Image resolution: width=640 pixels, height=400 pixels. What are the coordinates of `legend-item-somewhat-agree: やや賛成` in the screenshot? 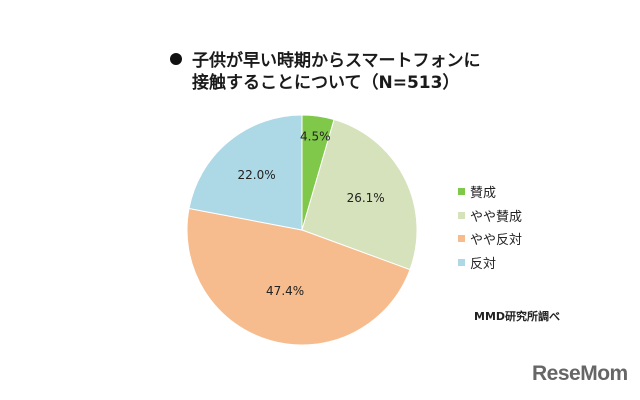 It's located at (490, 216).